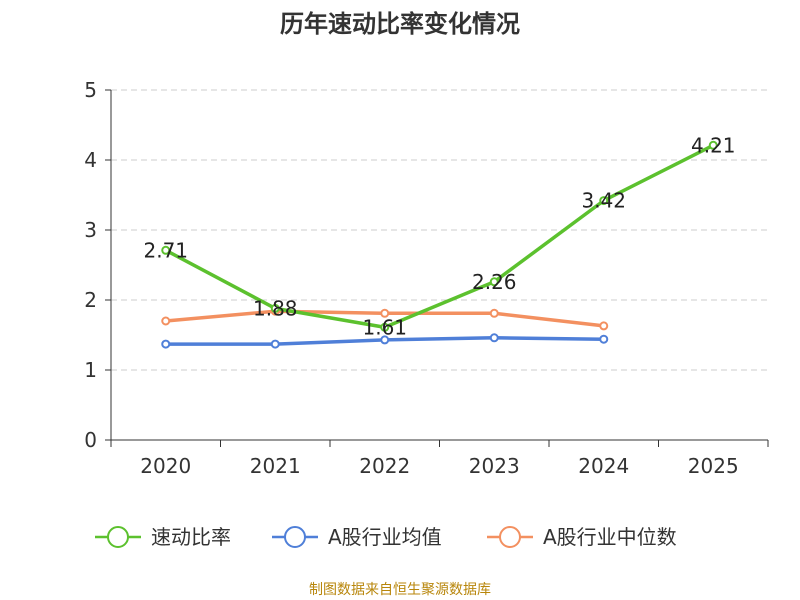 The image size is (800, 600). Describe the element at coordinates (400, 590) in the screenshot. I see `source-note: 制图数据来自恒生聚源数据库` at that location.